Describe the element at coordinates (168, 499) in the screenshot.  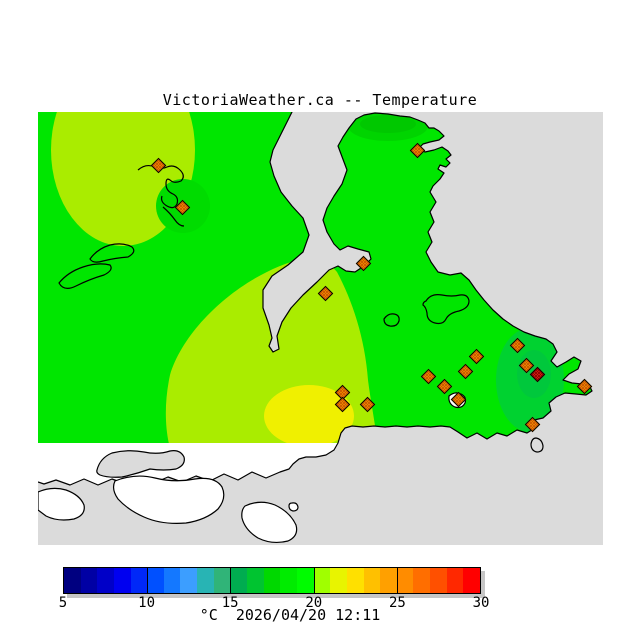
I see `water-esquimalt-harbour` at that location.